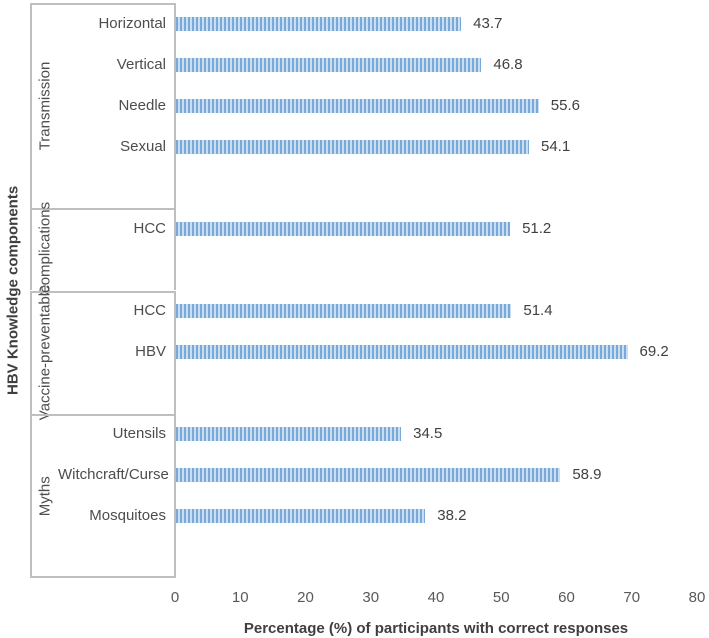  What do you see at coordinates (240, 597) in the screenshot?
I see `x-tick-label: 10` at bounding box center [240, 597].